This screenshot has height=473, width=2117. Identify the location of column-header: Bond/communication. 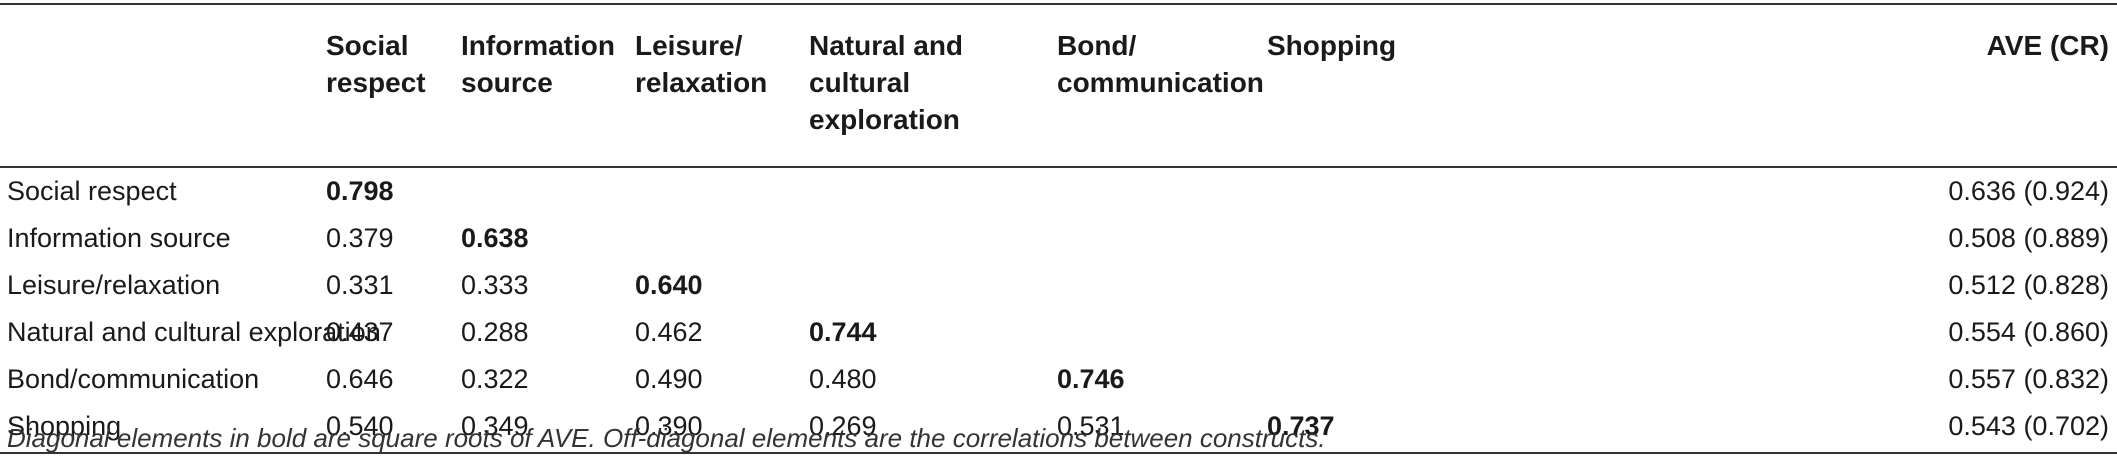
(1162, 85).